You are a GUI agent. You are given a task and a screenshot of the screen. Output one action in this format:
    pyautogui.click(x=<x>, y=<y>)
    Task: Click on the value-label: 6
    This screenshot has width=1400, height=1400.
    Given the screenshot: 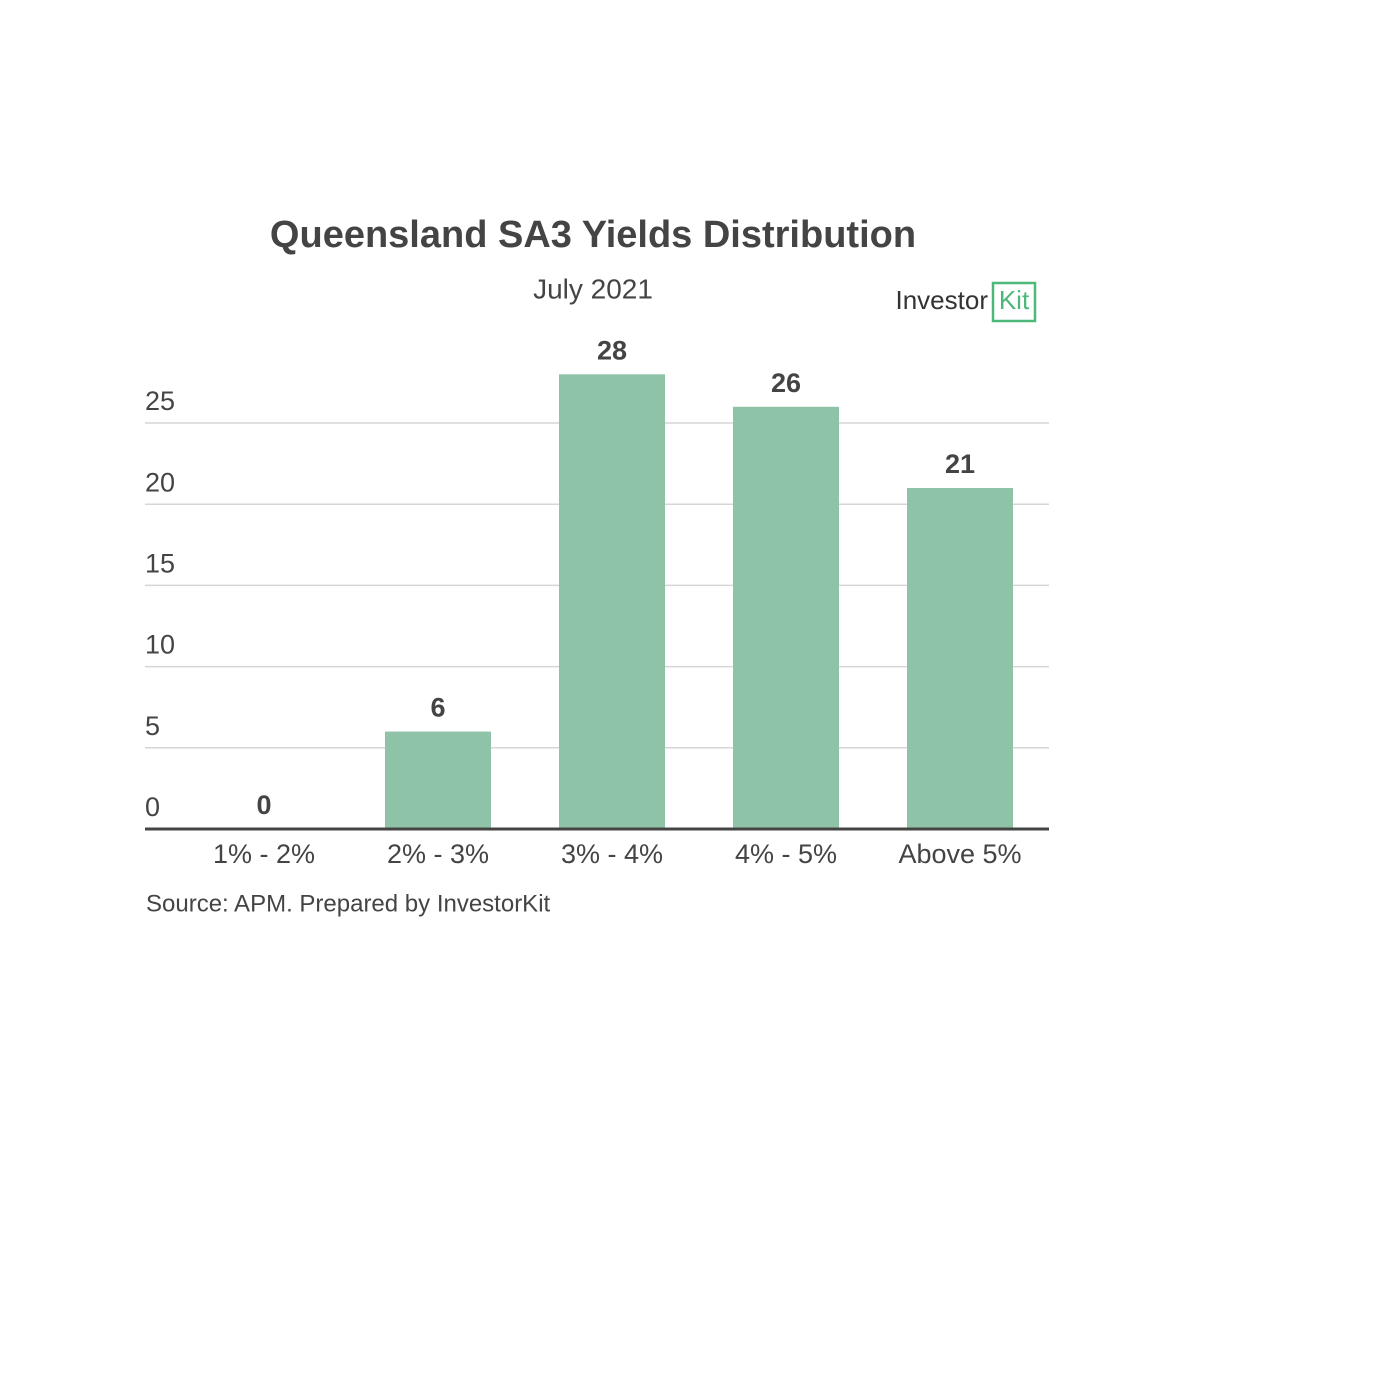 What is the action you would take?
    pyautogui.click(x=437, y=708)
    